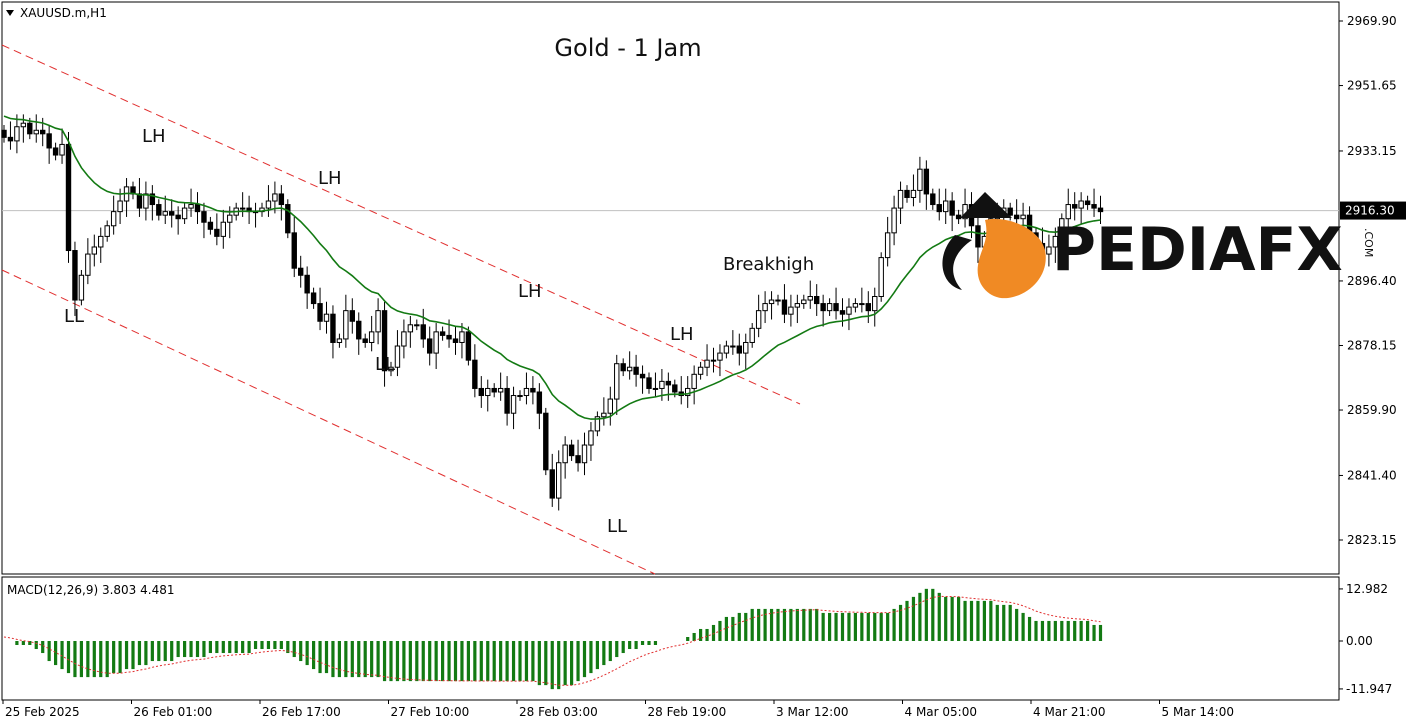 The image size is (1413, 725). I want to click on current-price-tag, so click(1373, 210).